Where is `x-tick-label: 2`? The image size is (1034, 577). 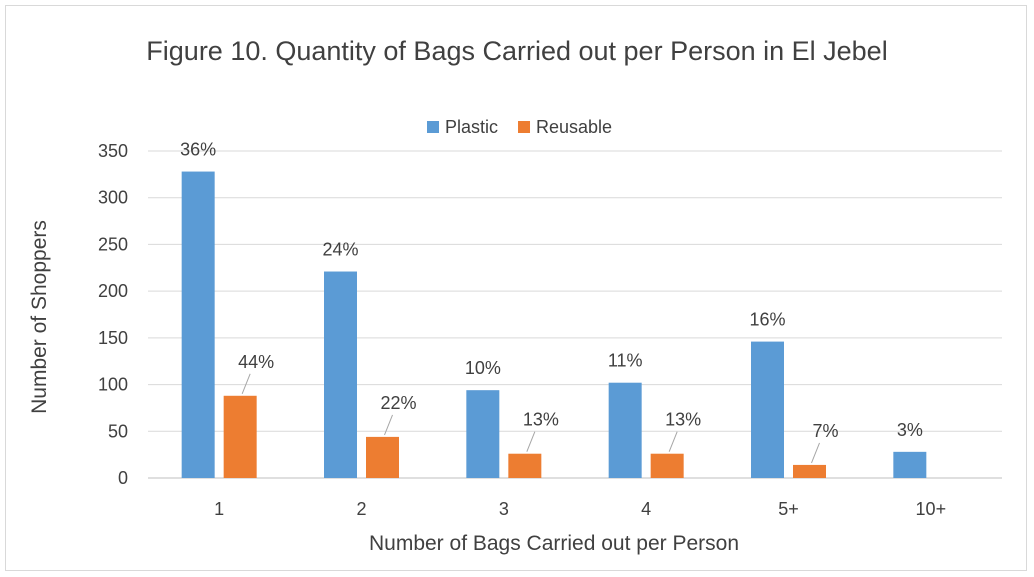 x-tick-label: 2 is located at coordinates (361, 509).